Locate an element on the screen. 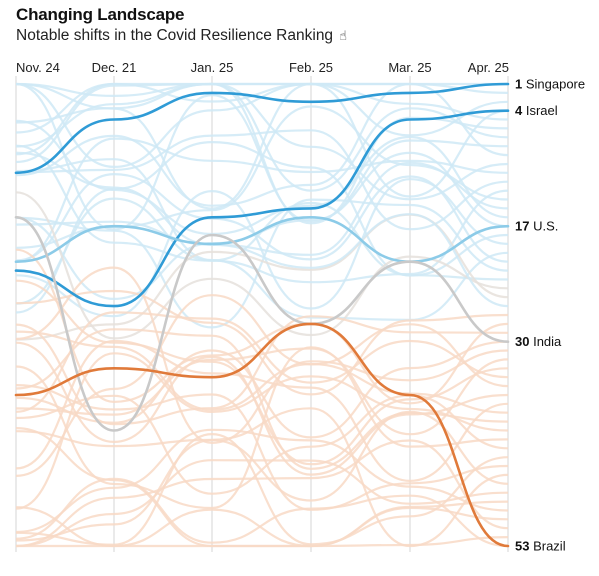  x-tick-label: Dec. 21 is located at coordinates (114, 67).